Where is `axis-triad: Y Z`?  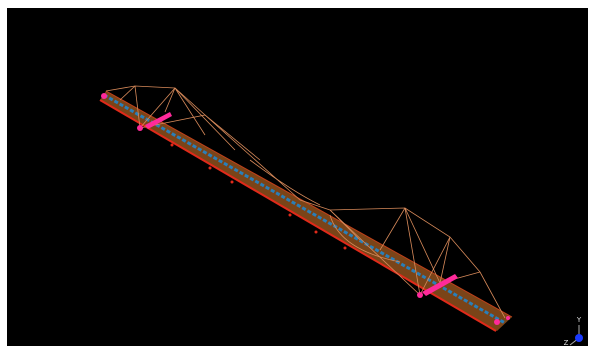 axis-triad: Y Z is located at coordinates (573, 331).